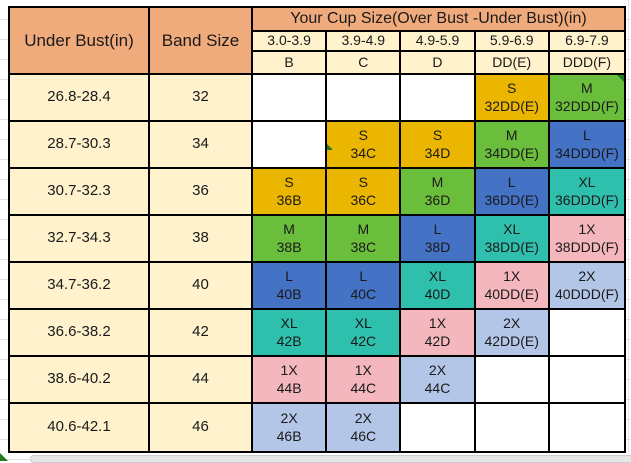  Describe the element at coordinates (512, 239) in the screenshot. I see `size-cell: XL 38DD(E)` at that location.